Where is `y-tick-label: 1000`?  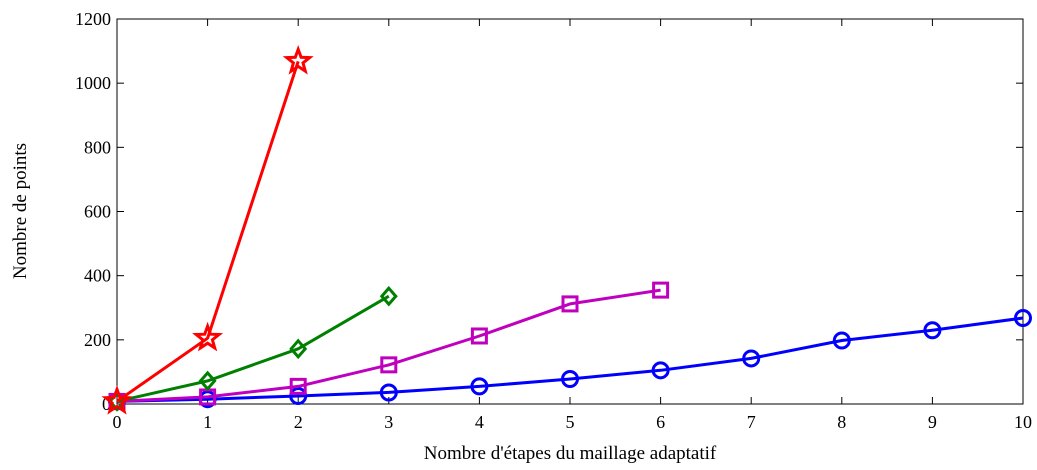
y-tick-label: 1000 is located at coordinates (93, 83).